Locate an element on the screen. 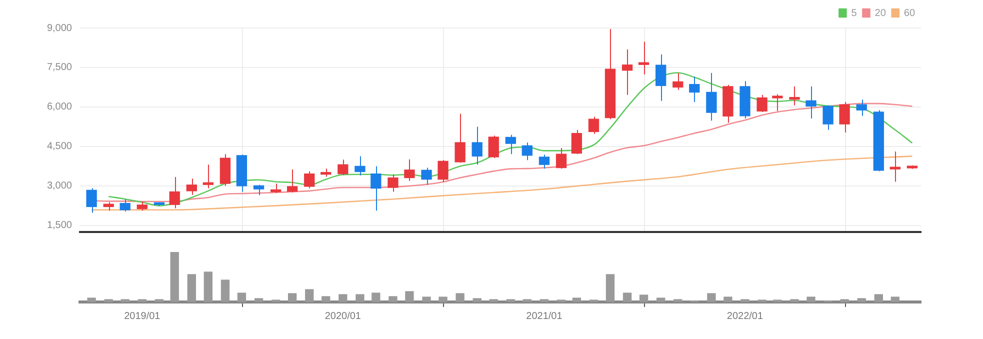  y-tick-label: 6,000 is located at coordinates (59, 107).